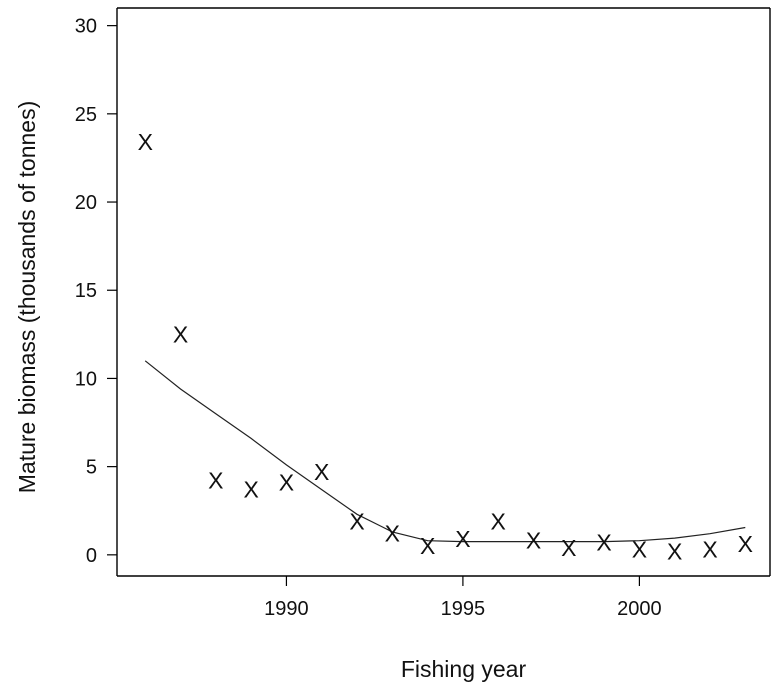 This screenshot has width=773, height=686. Describe the element at coordinates (286, 609) in the screenshot. I see `x-tick-label: 1990` at that location.